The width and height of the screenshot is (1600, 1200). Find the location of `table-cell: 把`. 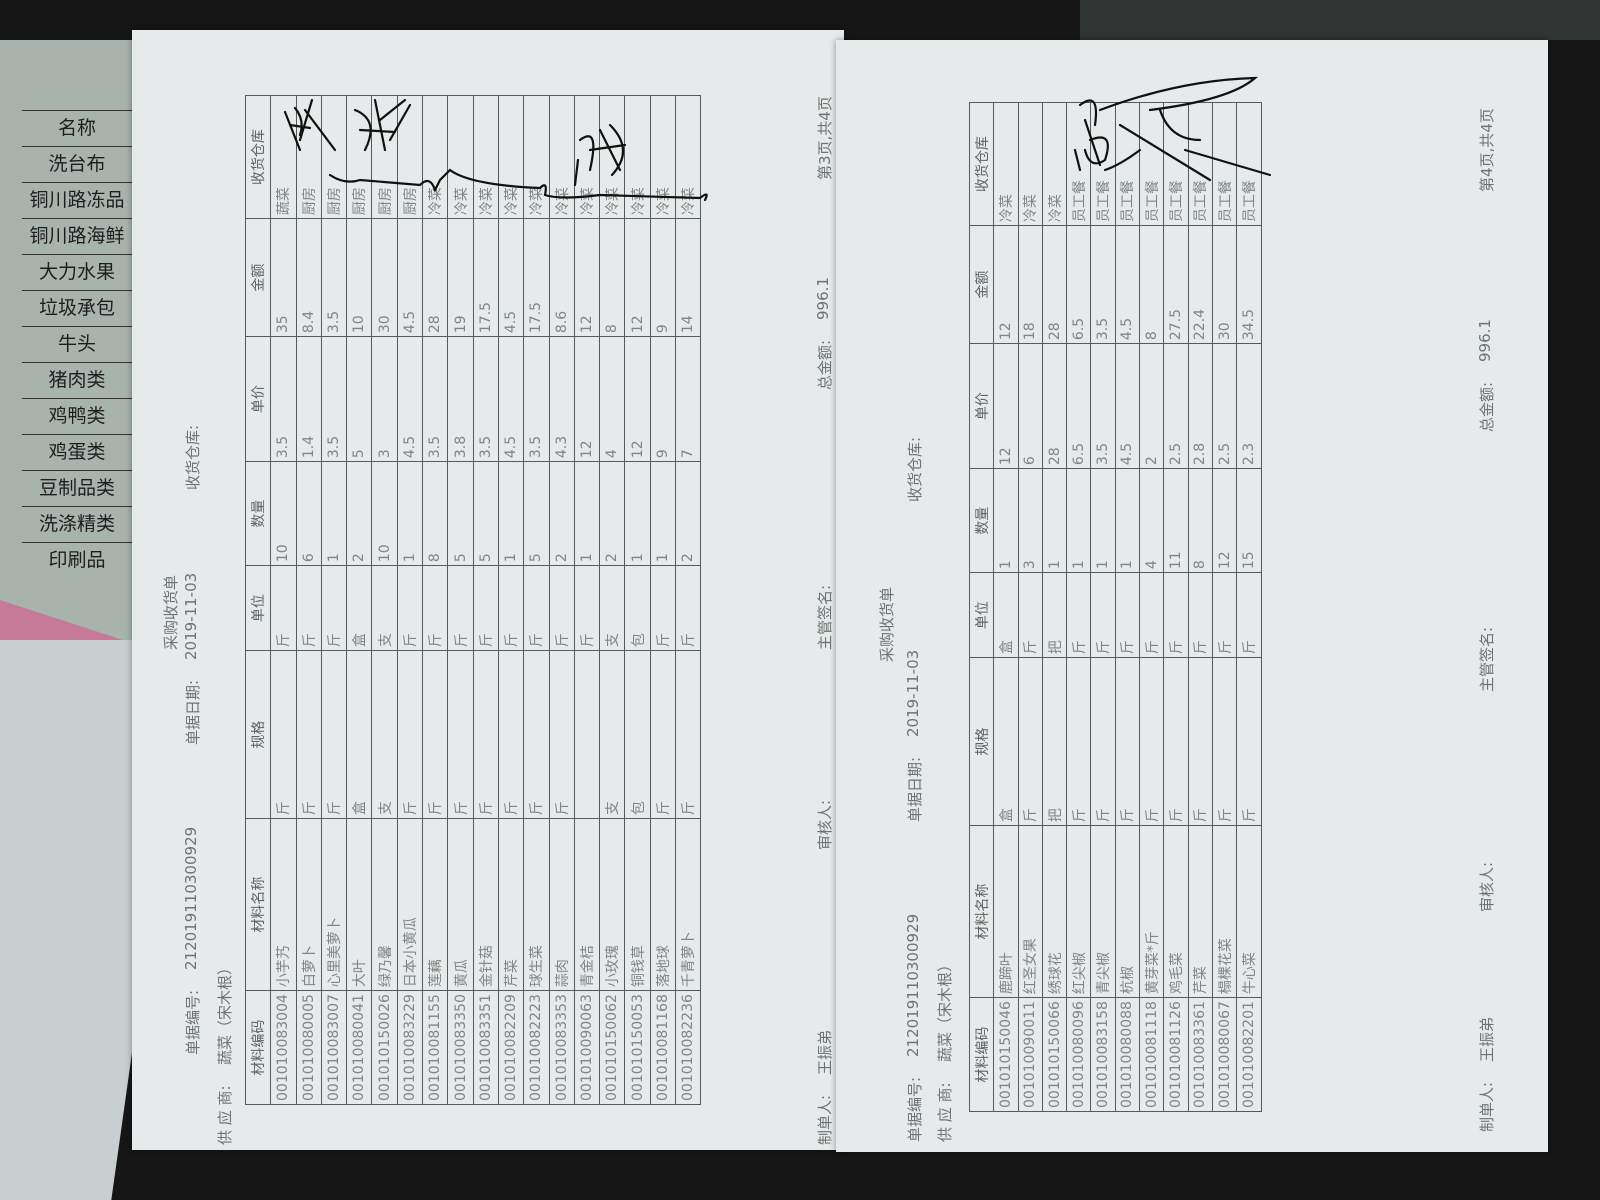

table-cell: 把 is located at coordinates (1054, 741).